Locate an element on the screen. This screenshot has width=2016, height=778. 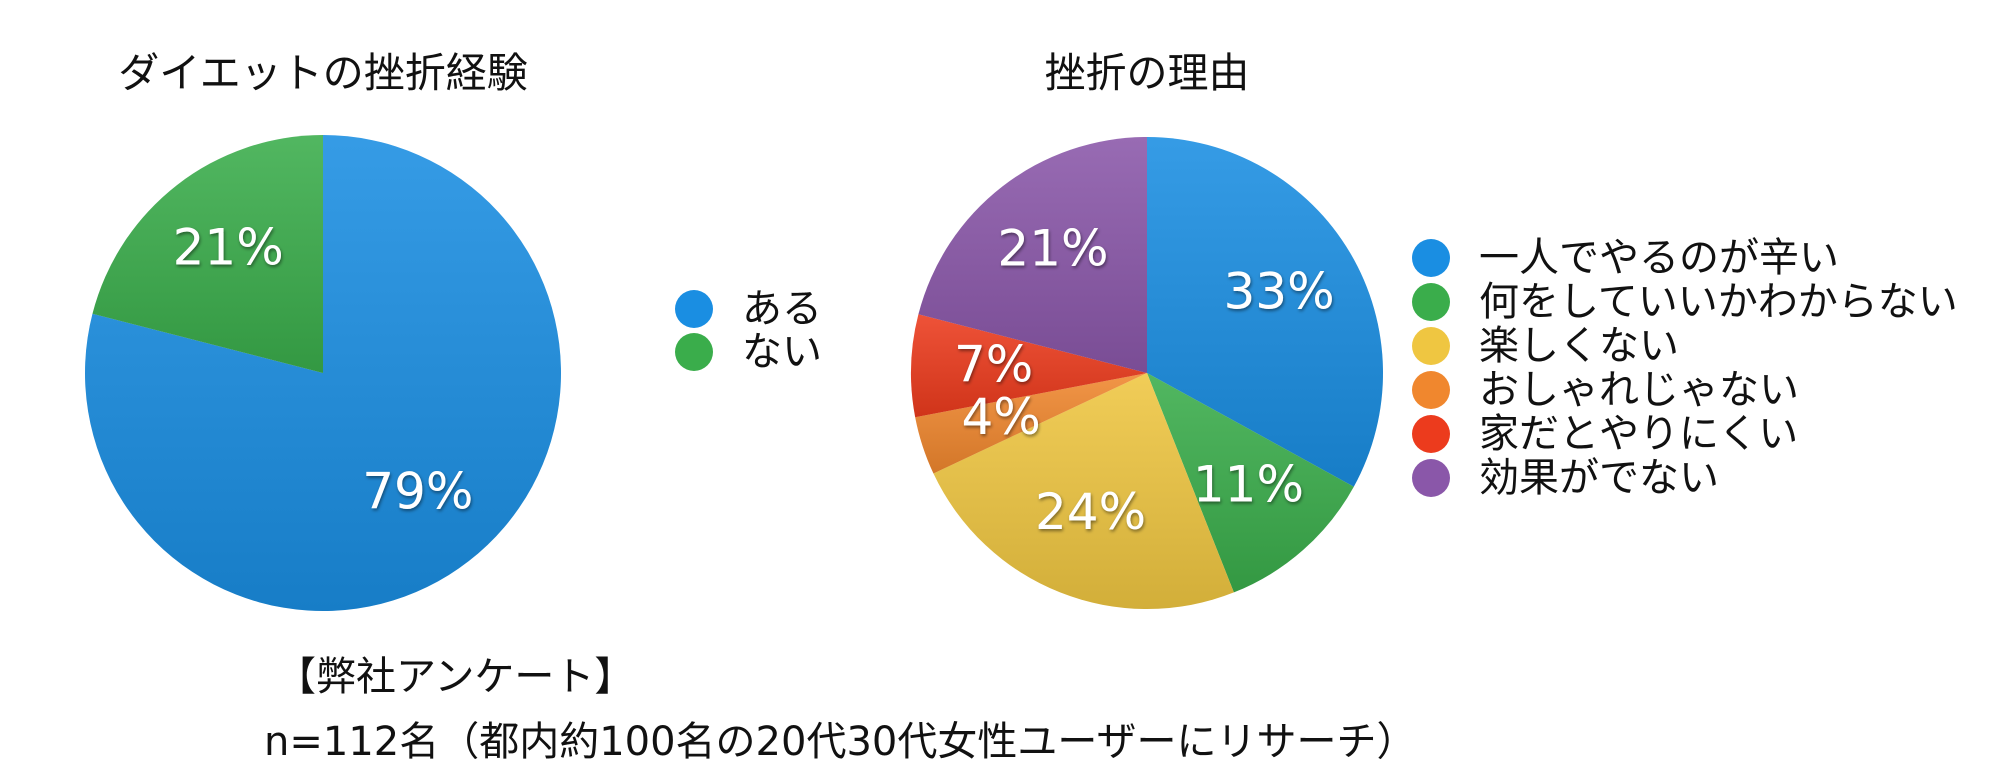
legend-label: 何をしていいかわからない is located at coordinates (1718, 302).